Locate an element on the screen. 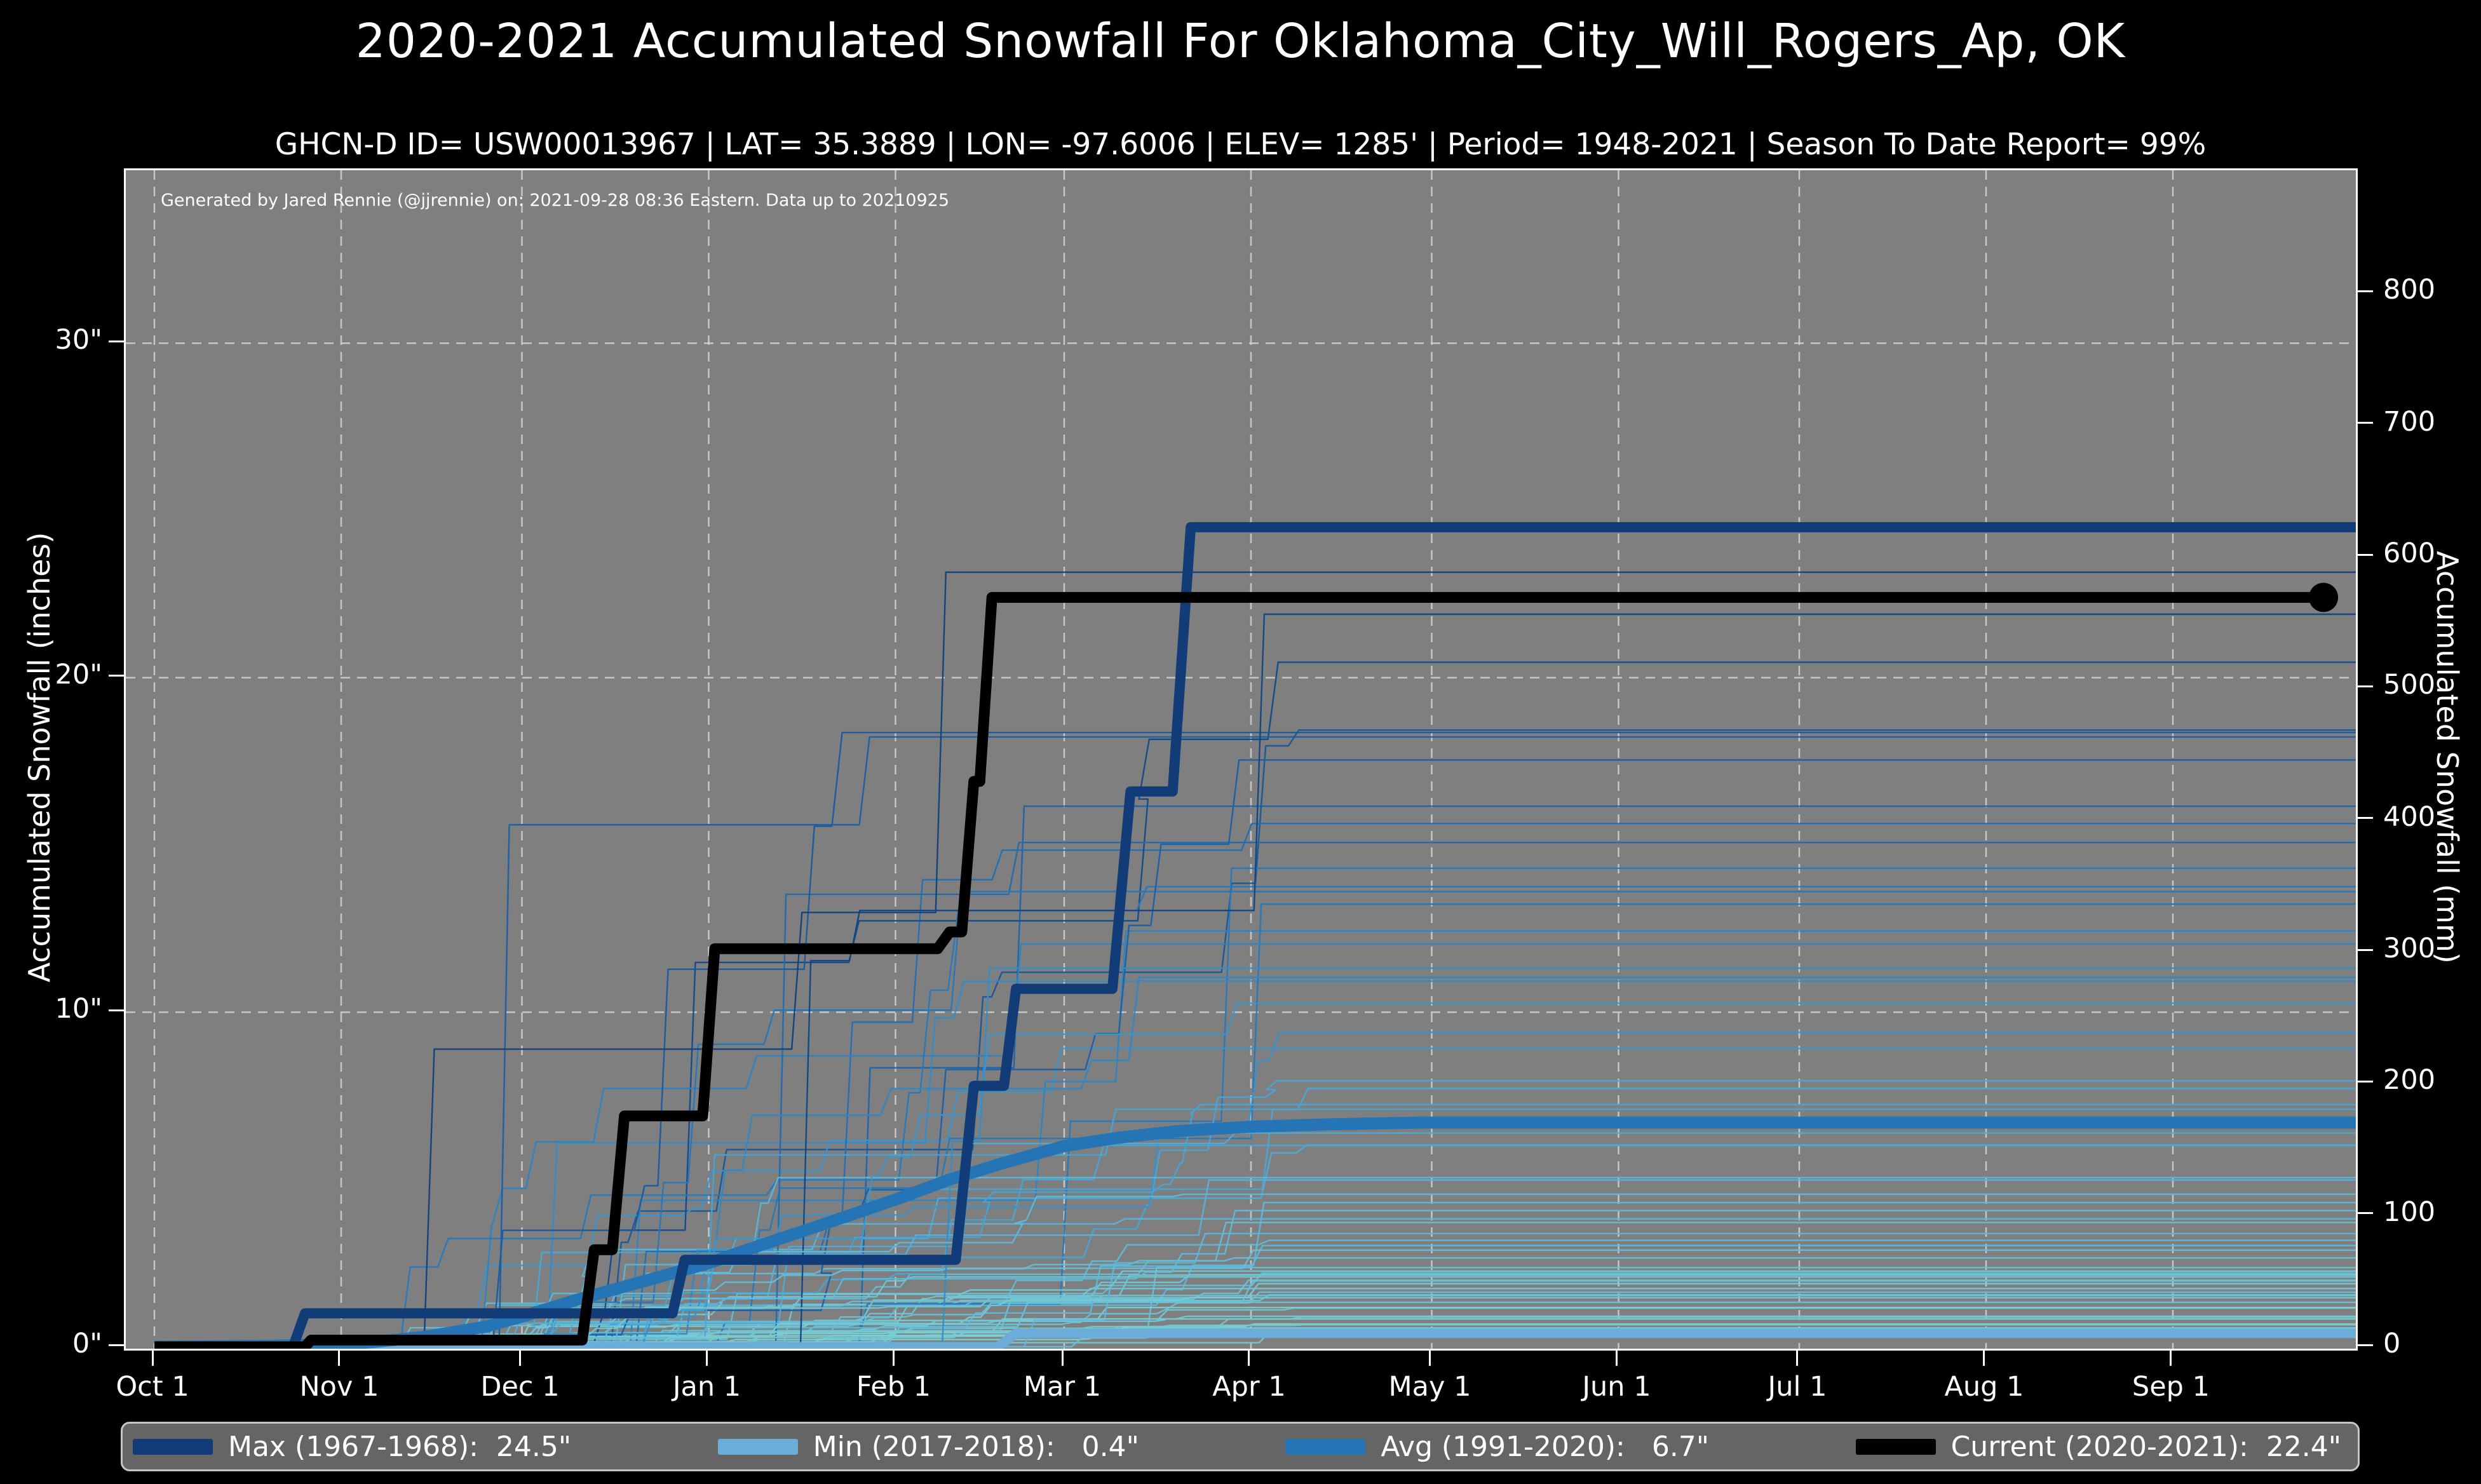 Image resolution: width=2481 pixels, height=1484 pixels. legend-item-max: Max (1967-1968): 24.5" is located at coordinates (352, 1447).